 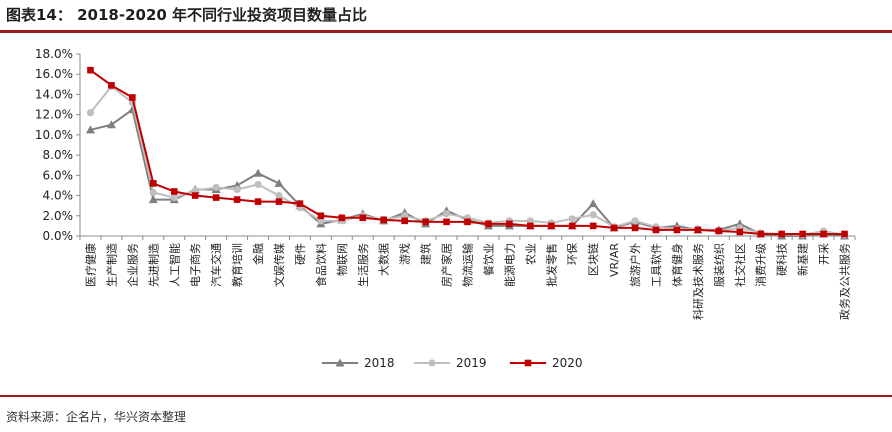 I want to click on x-tick-label: 体育健身, so click(x=677, y=265).